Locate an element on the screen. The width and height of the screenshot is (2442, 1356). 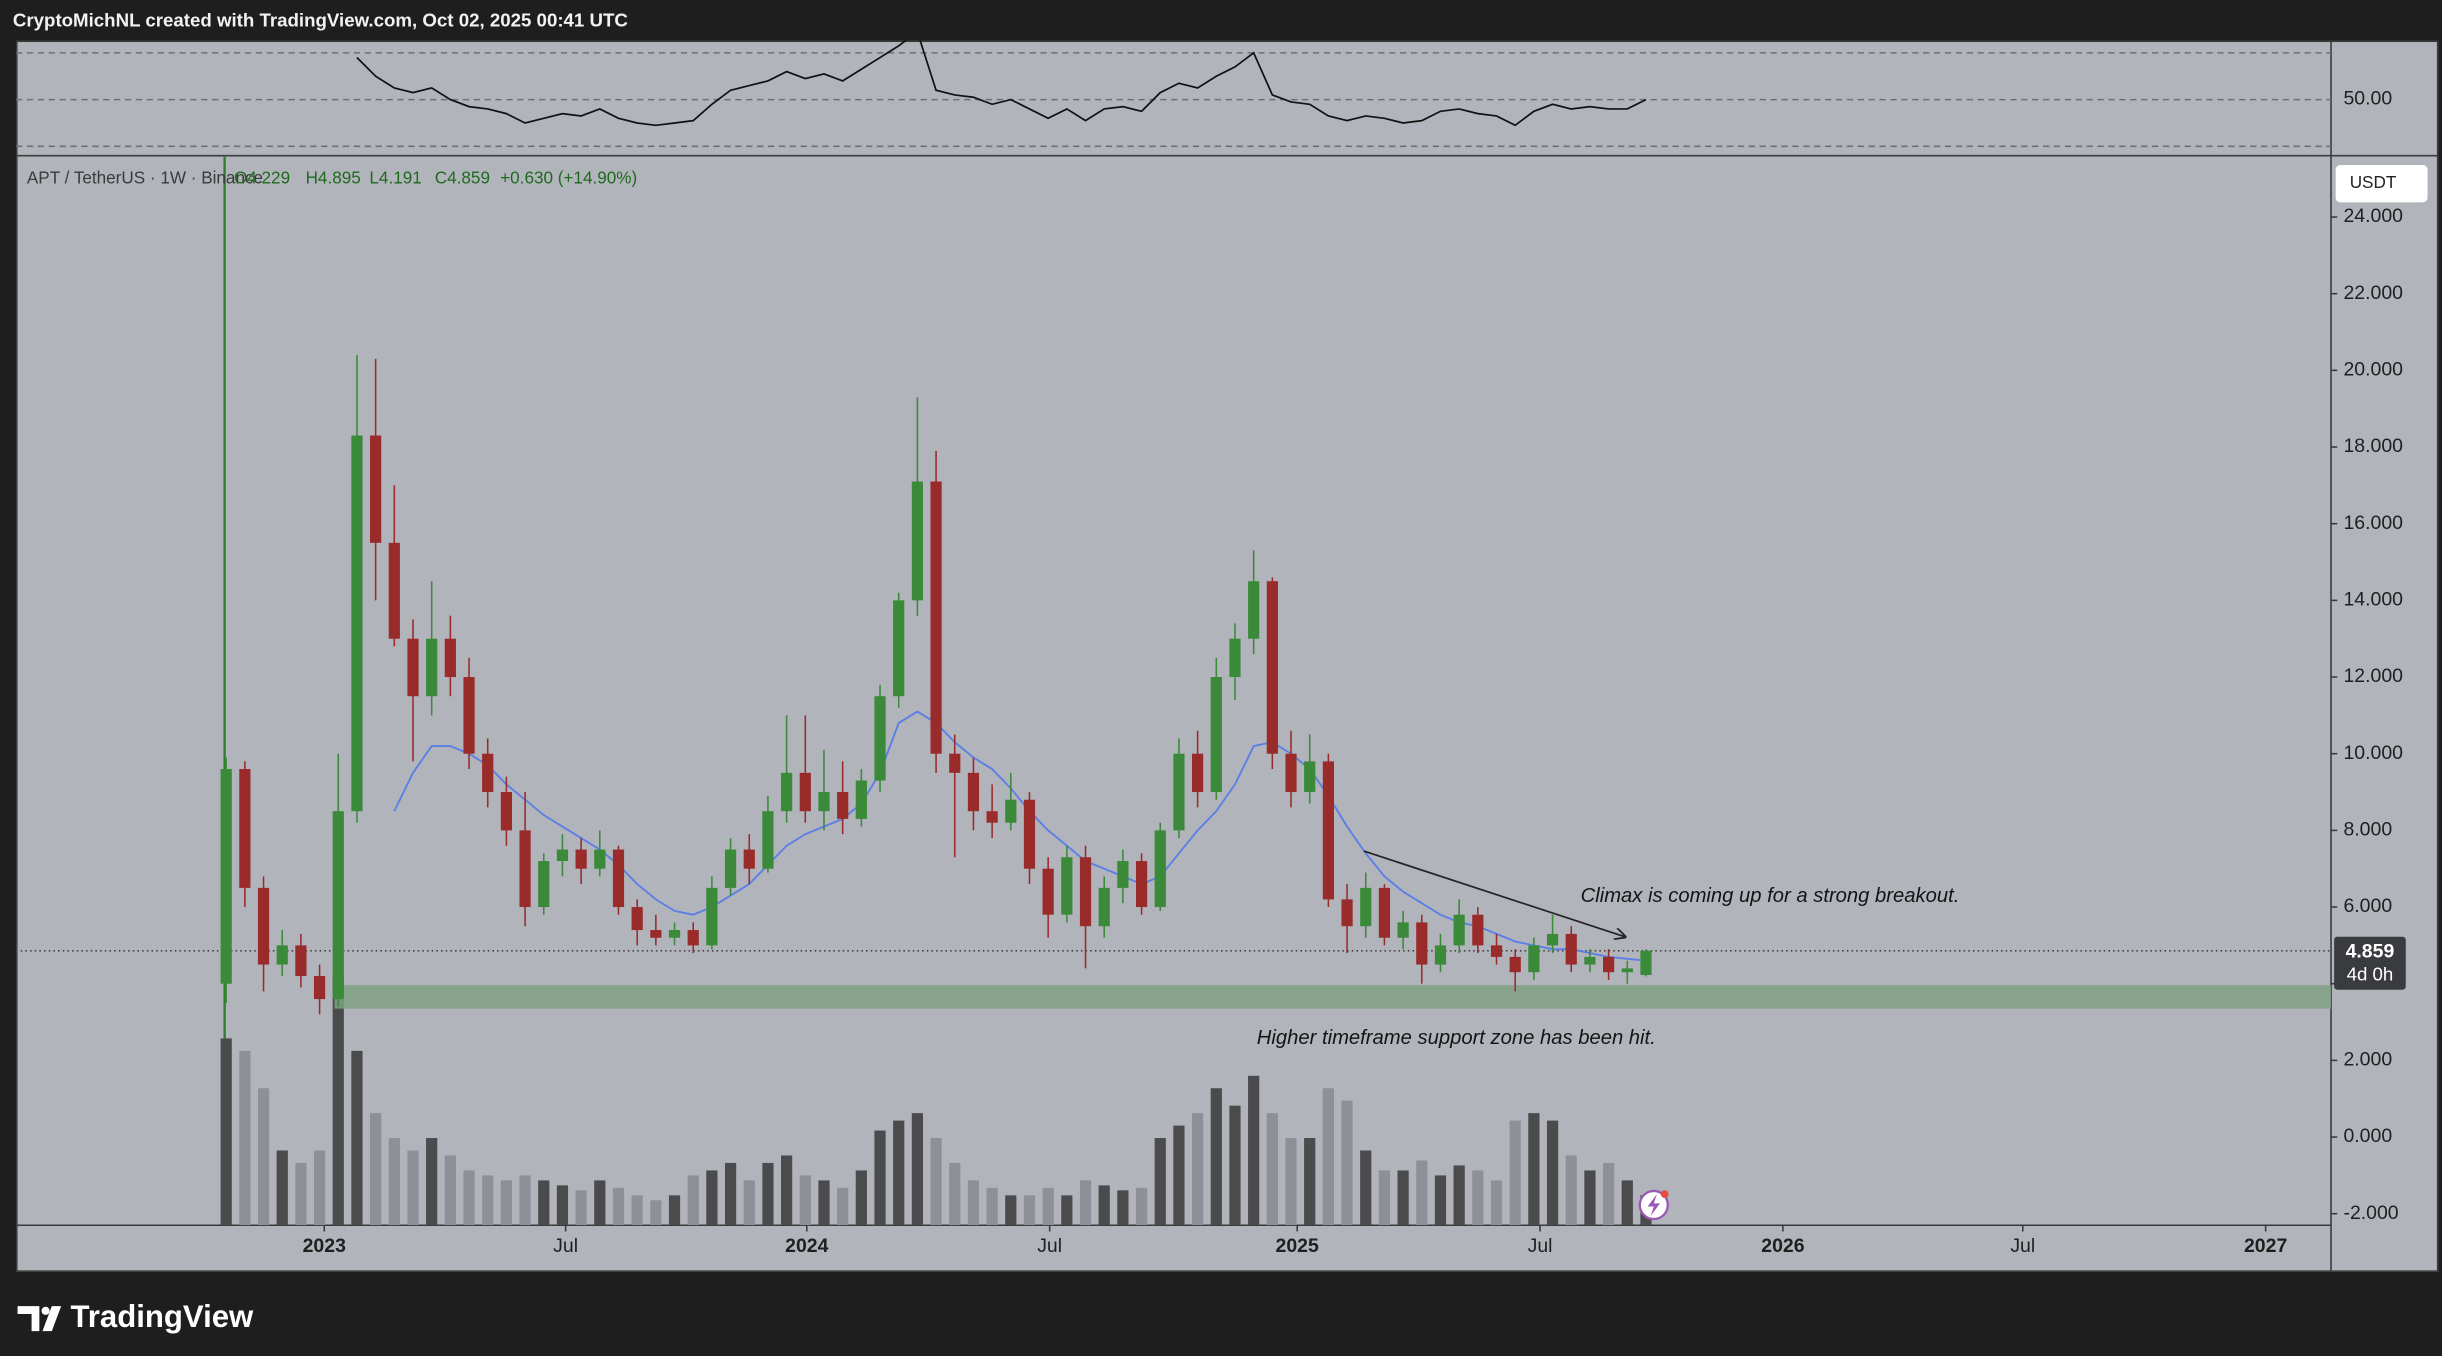
ohlc-label: C4.859 is located at coordinates (462, 178).